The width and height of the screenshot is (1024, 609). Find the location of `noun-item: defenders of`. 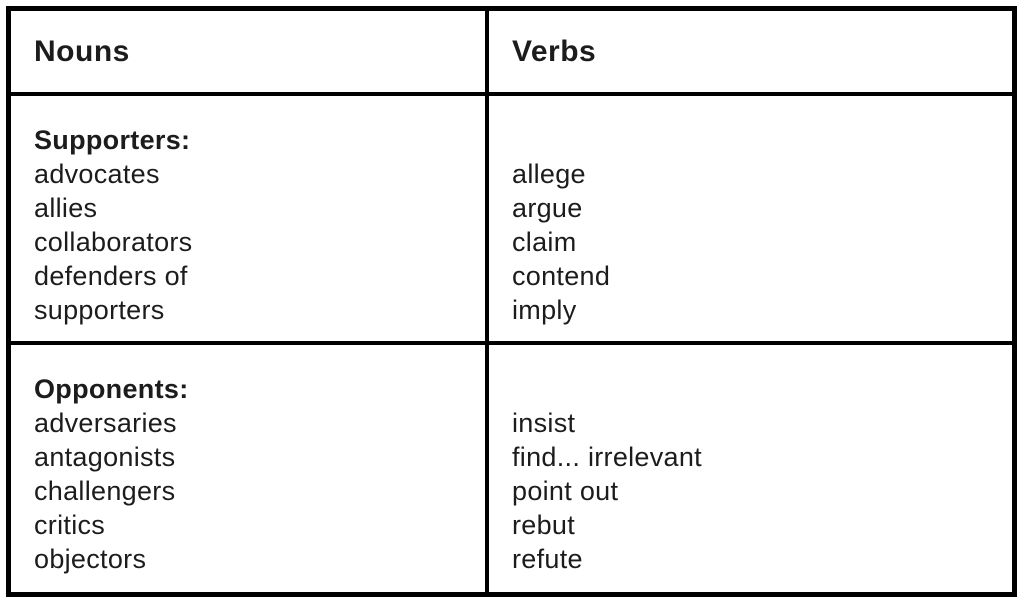

noun-item: defenders of is located at coordinates (111, 276).